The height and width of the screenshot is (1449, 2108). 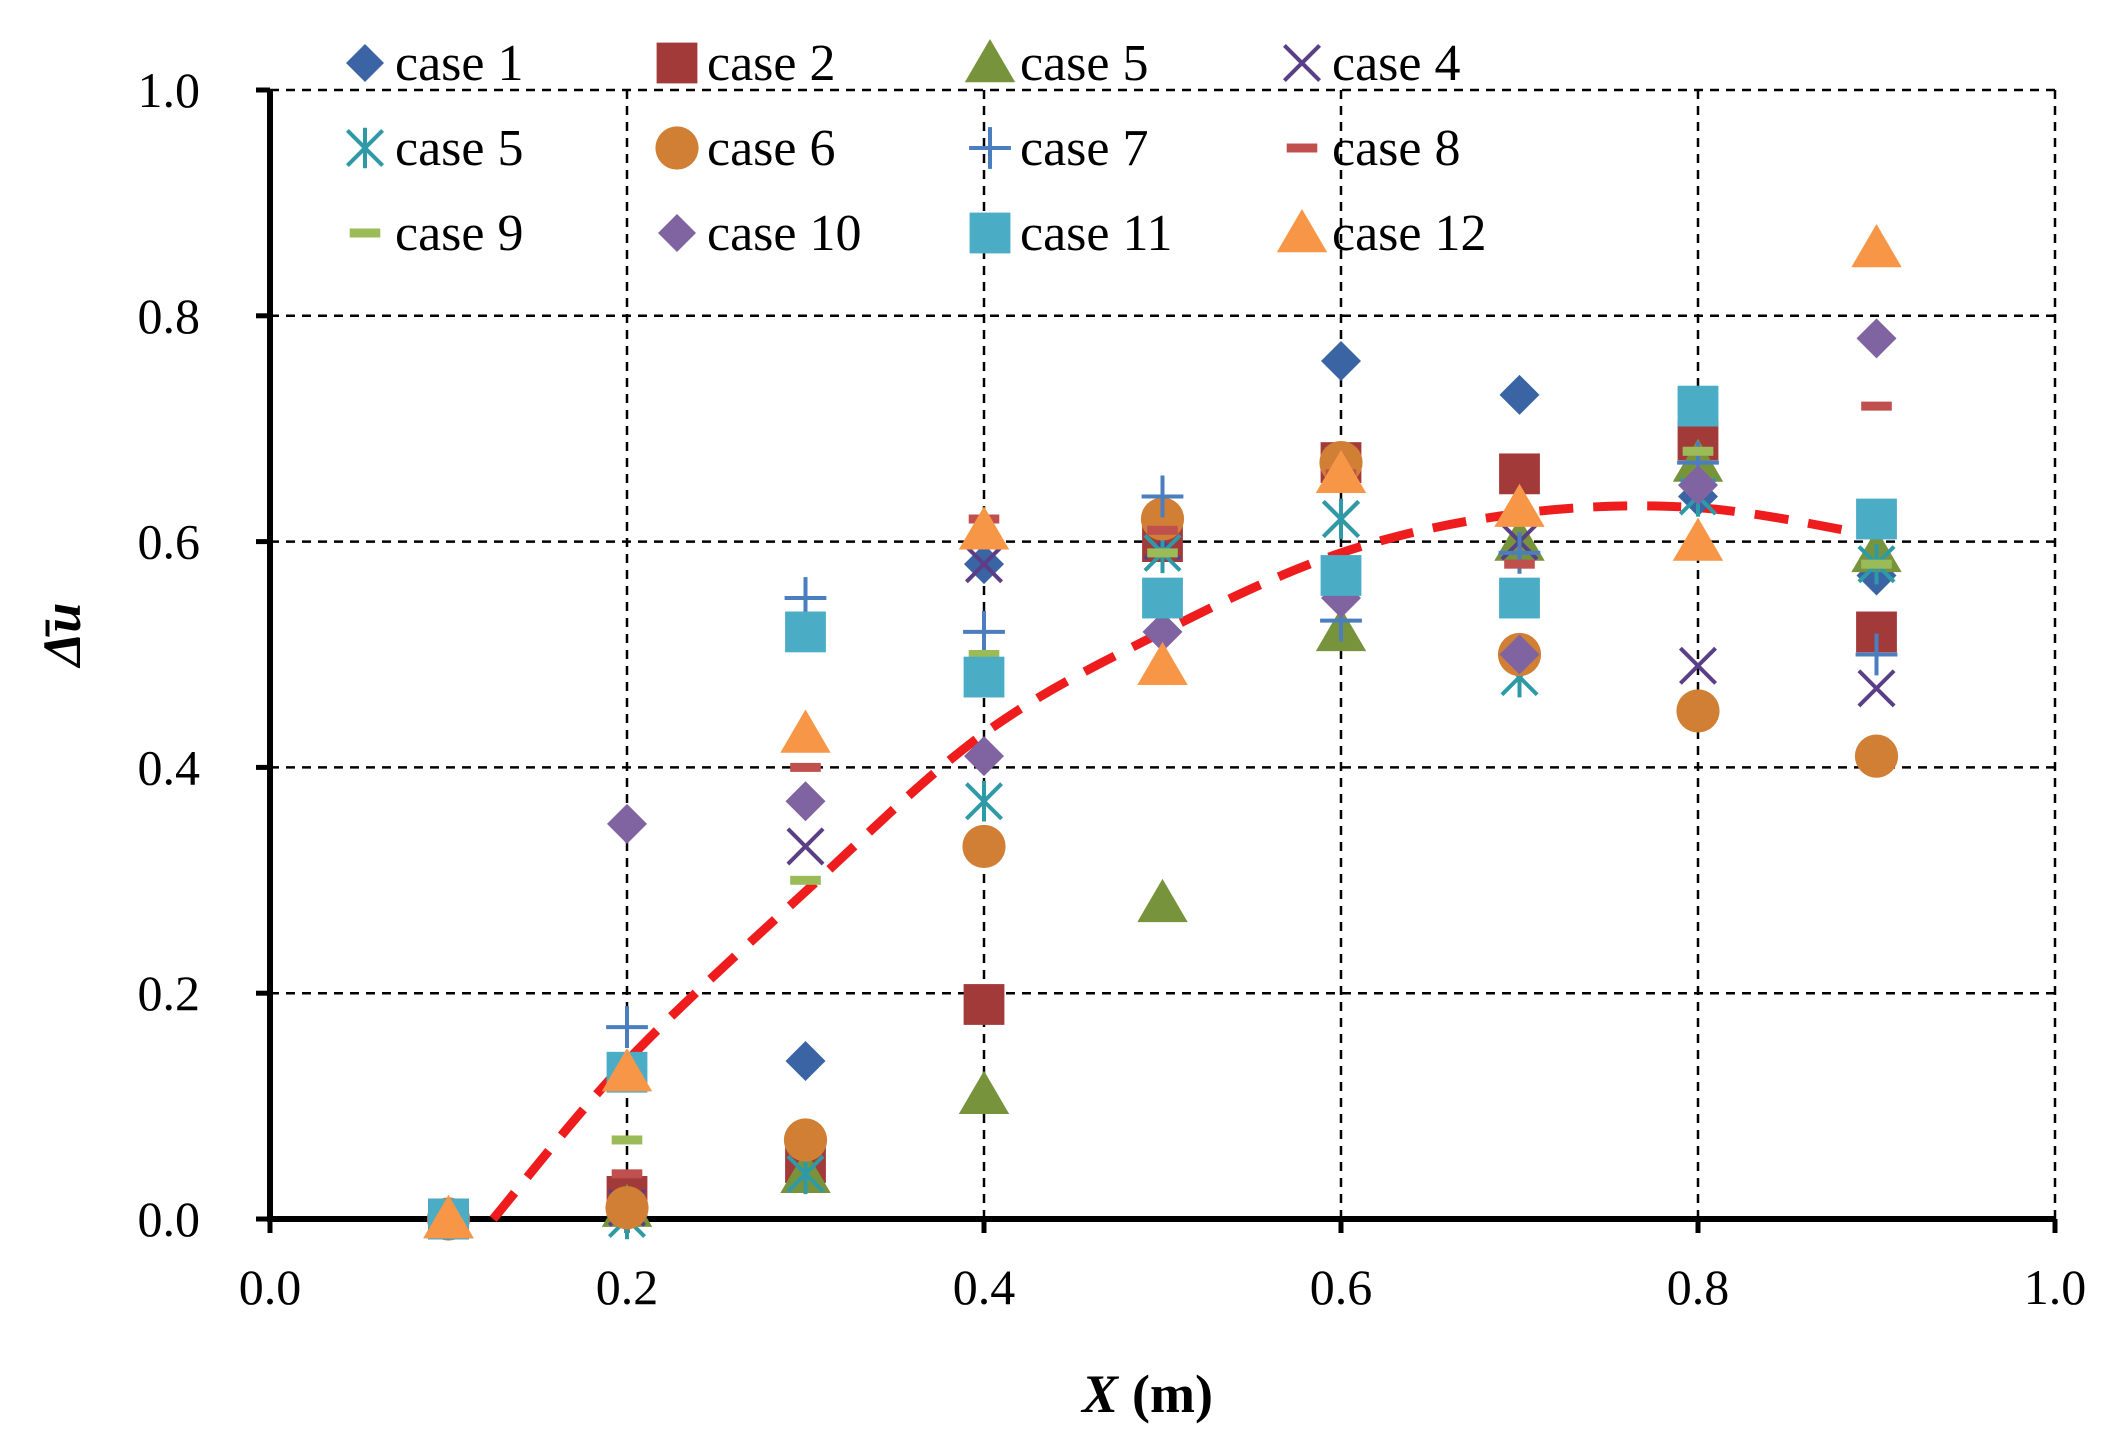 What do you see at coordinates (1396, 63) in the screenshot?
I see `legend-label: case 4` at bounding box center [1396, 63].